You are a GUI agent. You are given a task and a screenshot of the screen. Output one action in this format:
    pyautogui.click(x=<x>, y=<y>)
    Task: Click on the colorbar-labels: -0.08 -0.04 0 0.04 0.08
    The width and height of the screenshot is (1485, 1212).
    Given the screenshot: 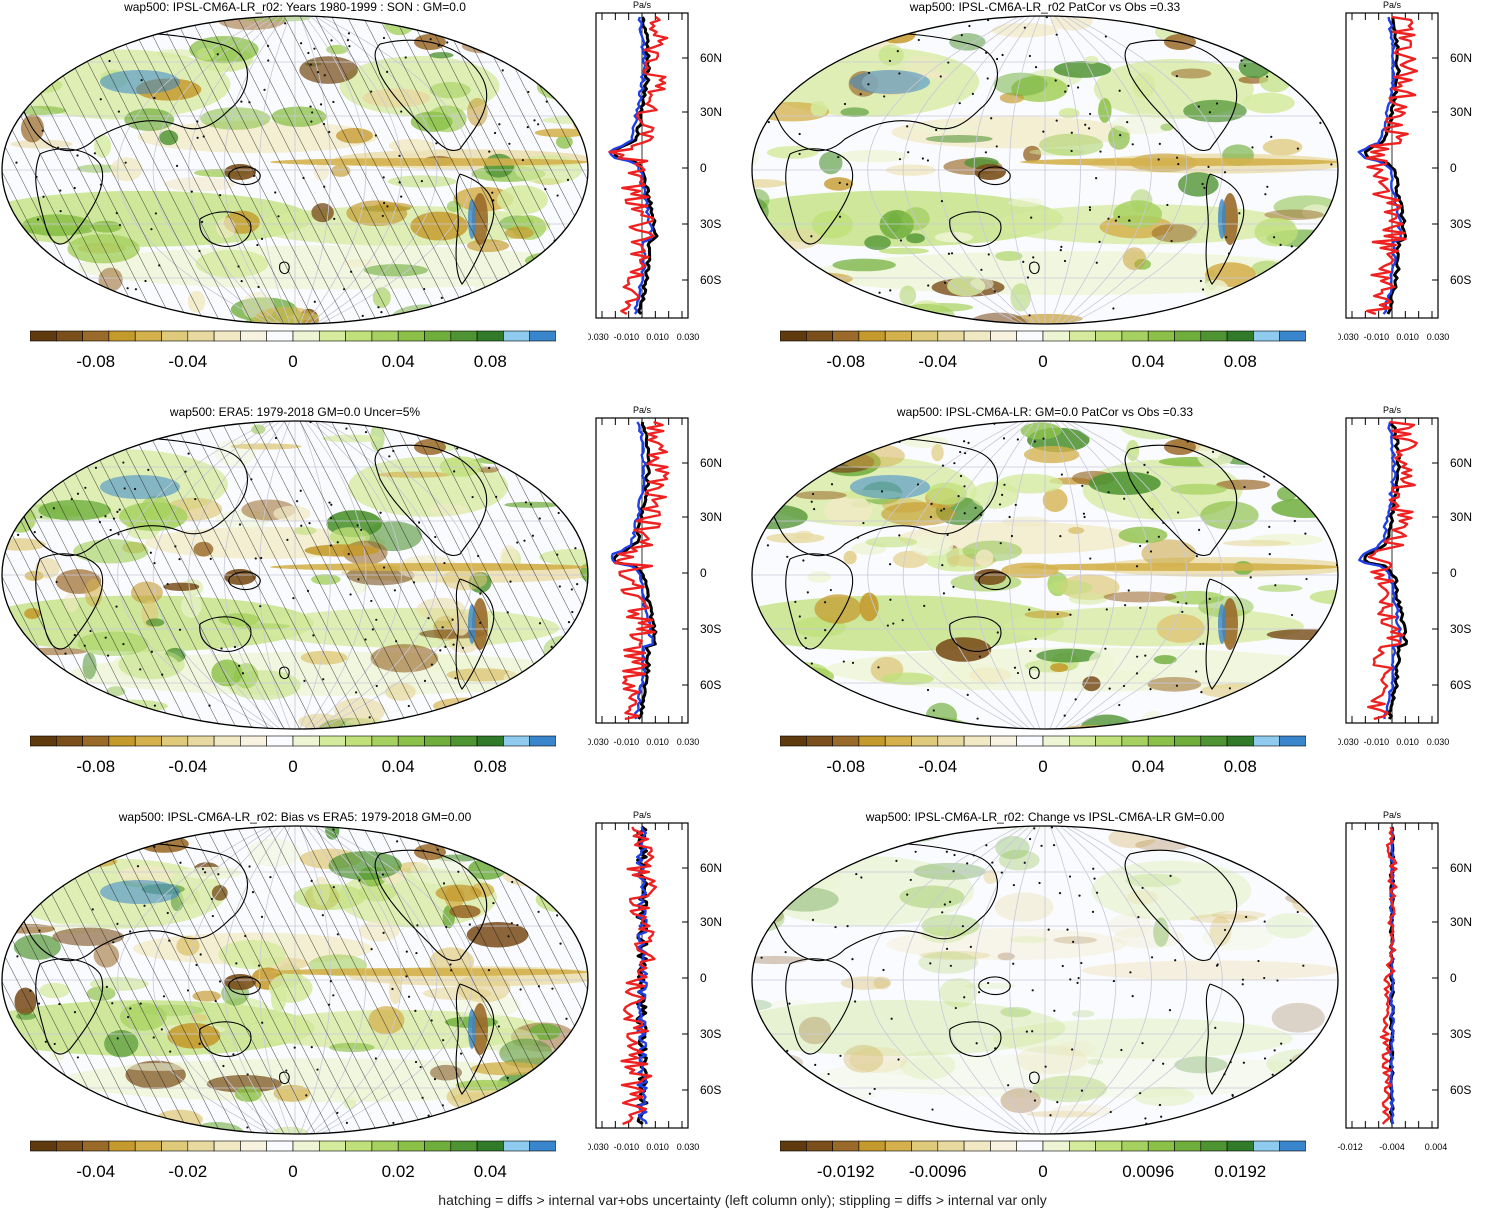 What is the action you would take?
    pyautogui.click(x=293, y=363)
    